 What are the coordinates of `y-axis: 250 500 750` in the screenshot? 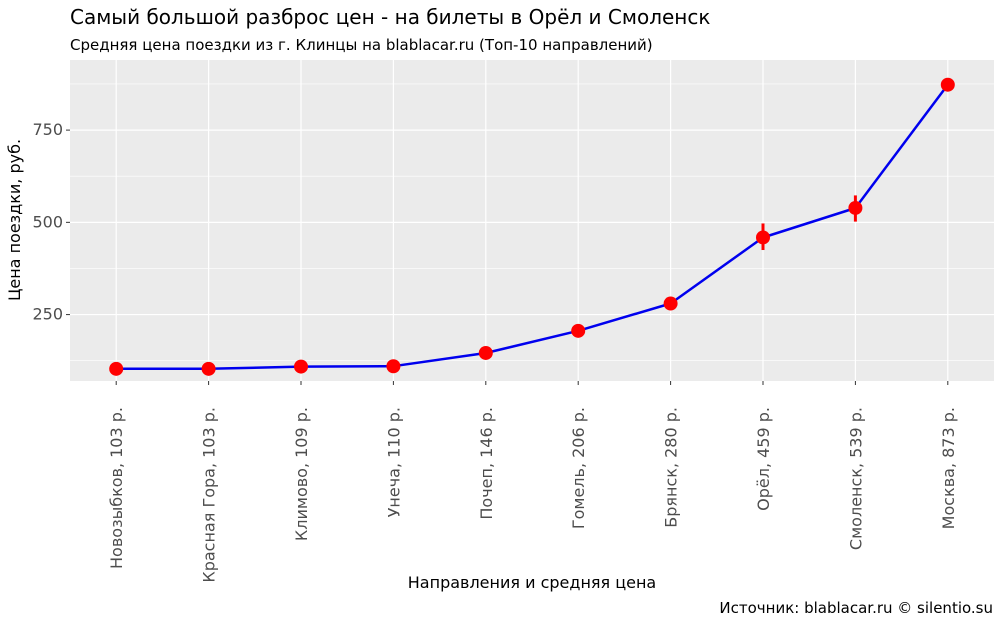 It's located at (51, 222).